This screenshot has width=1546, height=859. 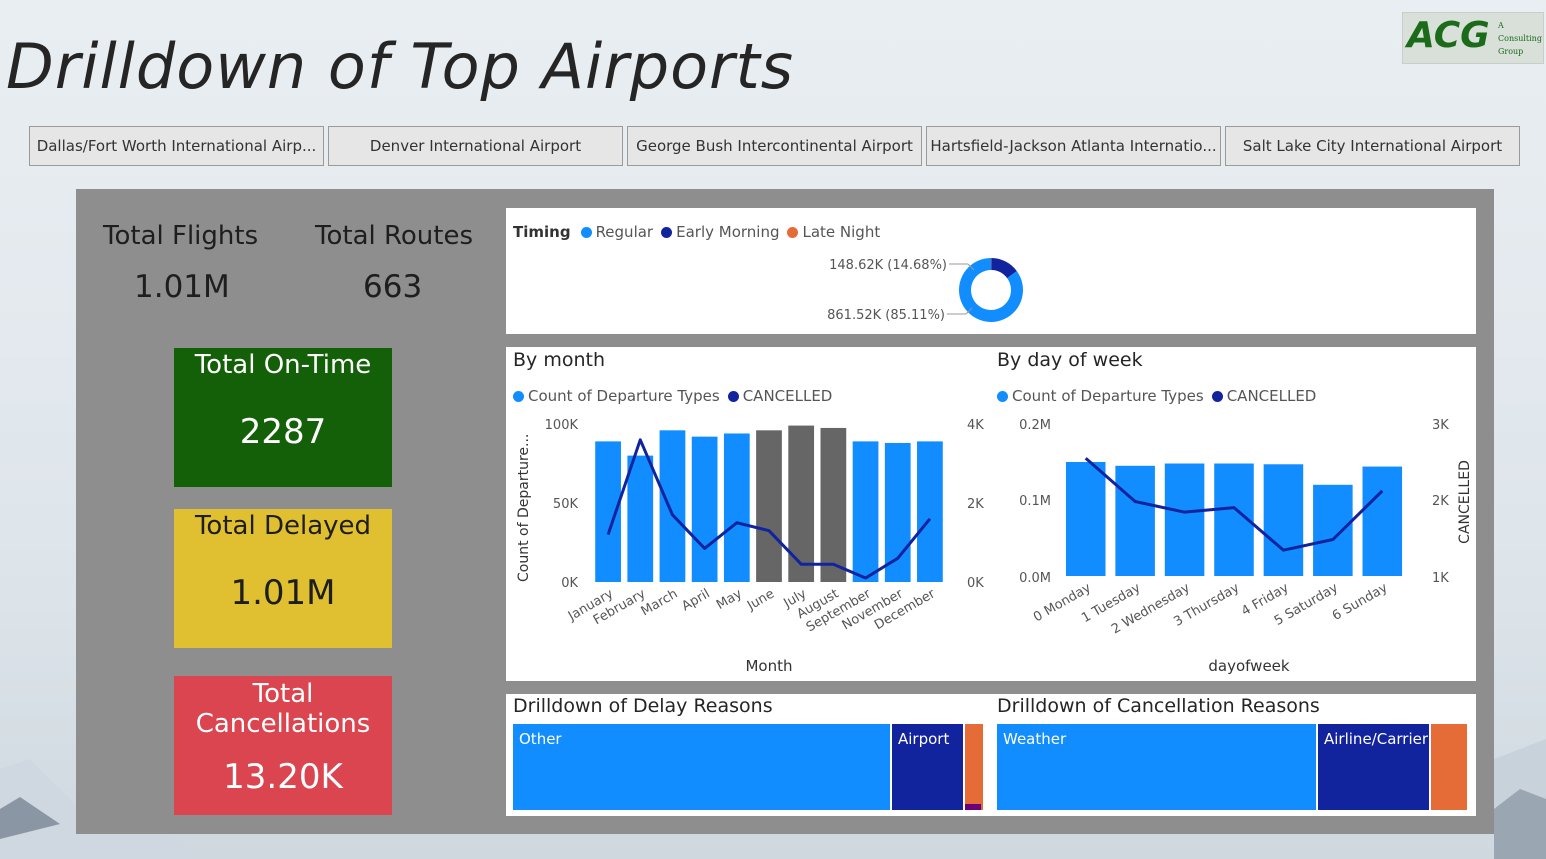 What do you see at coordinates (667, 232) in the screenshot?
I see `legend-dot-early-morning` at bounding box center [667, 232].